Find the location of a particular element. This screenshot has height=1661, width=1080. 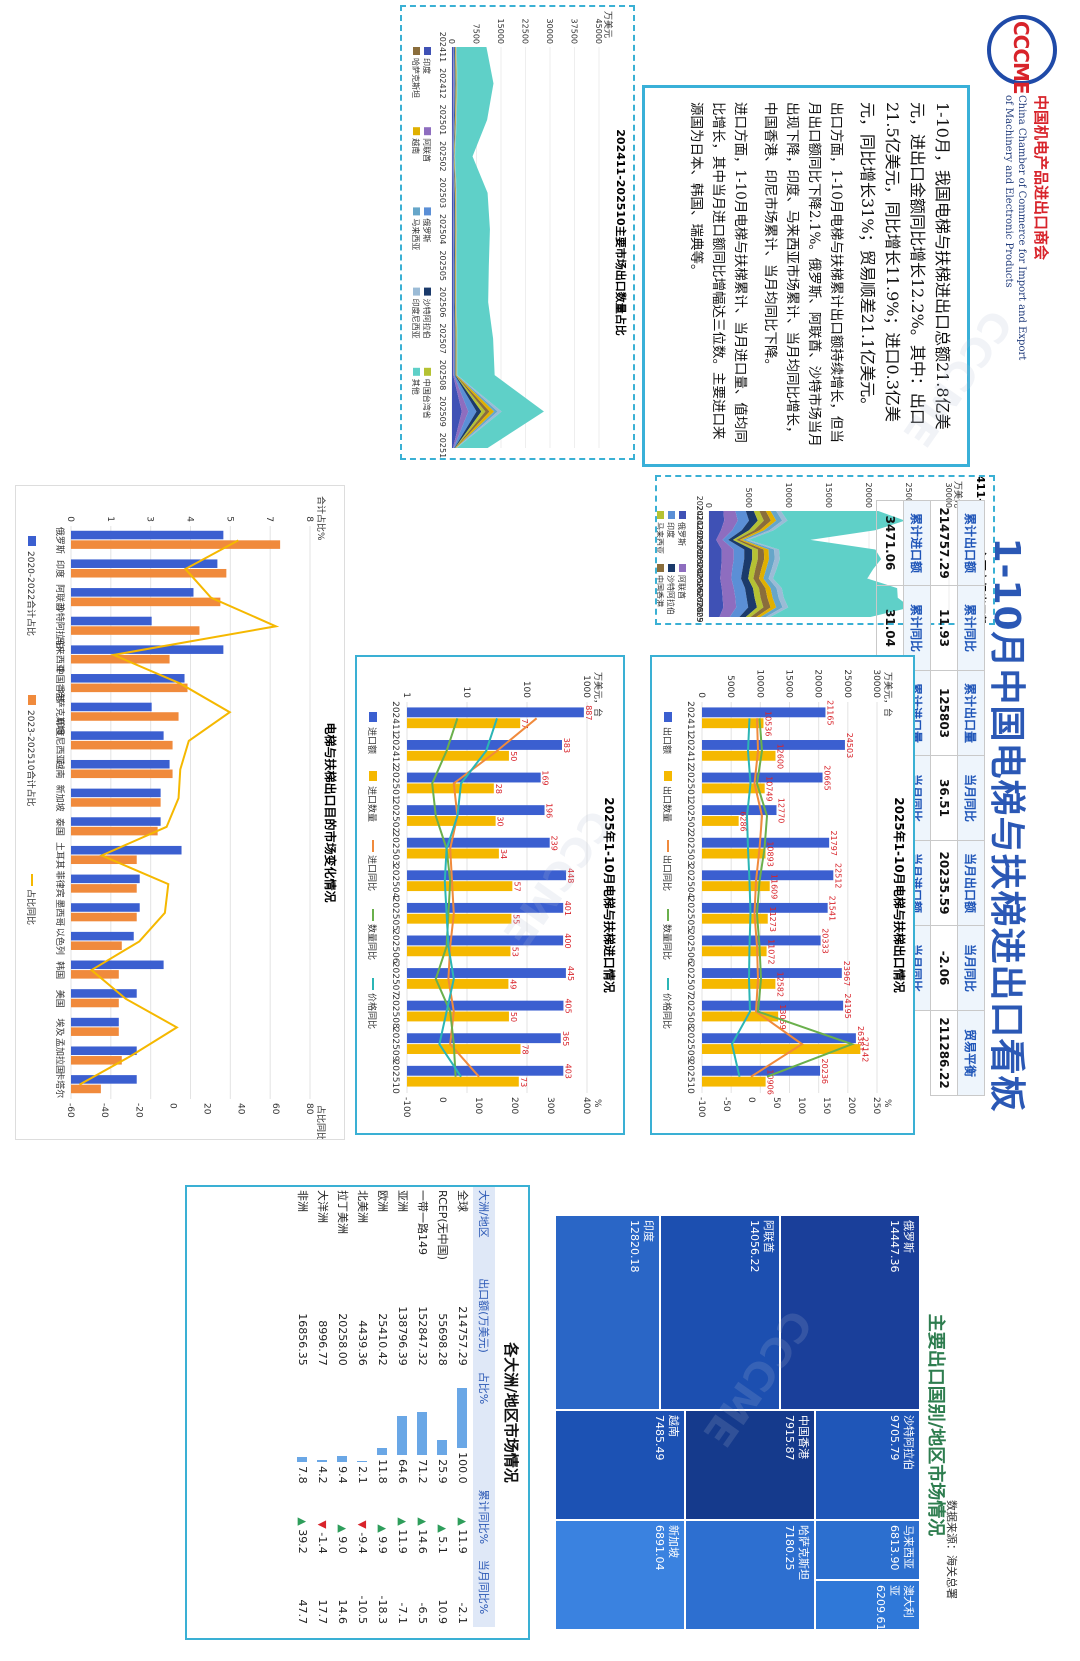

legend-label: 进口同比 is located at coordinates (372, 873).